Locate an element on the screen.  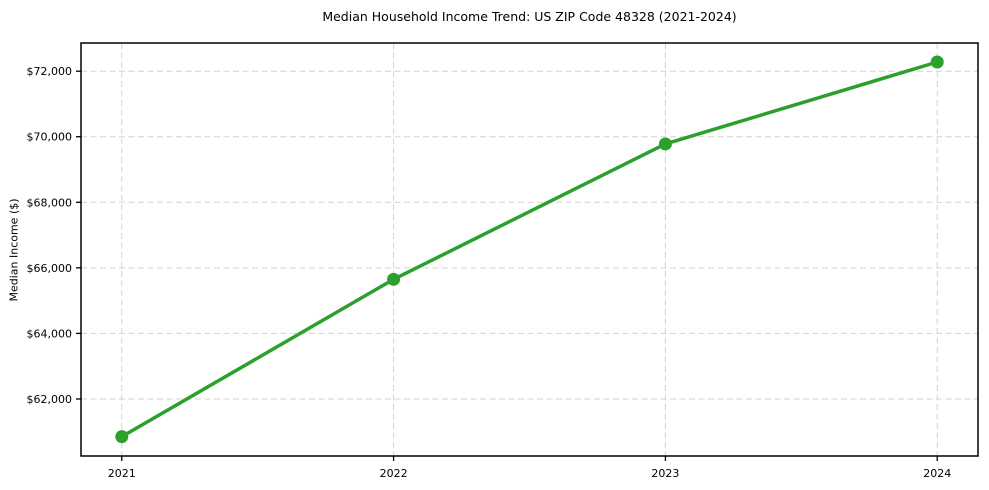
x-tick-label: 2023 is located at coordinates (665, 473).